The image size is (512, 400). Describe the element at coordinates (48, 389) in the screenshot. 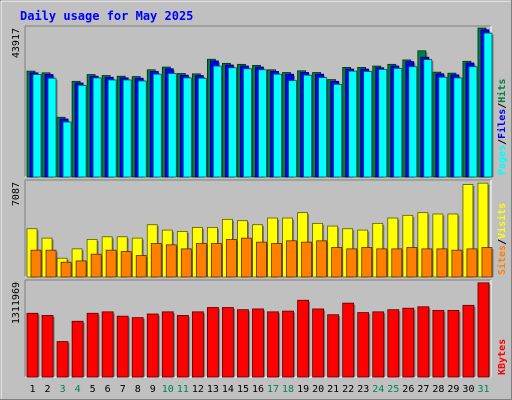

I see `x-tick-label-day-2: 2` at that location.